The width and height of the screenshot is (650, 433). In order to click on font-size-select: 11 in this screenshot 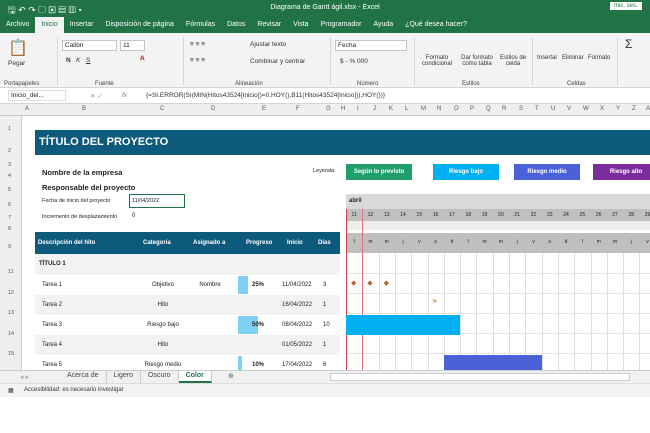, I will do `click(132, 45)`.